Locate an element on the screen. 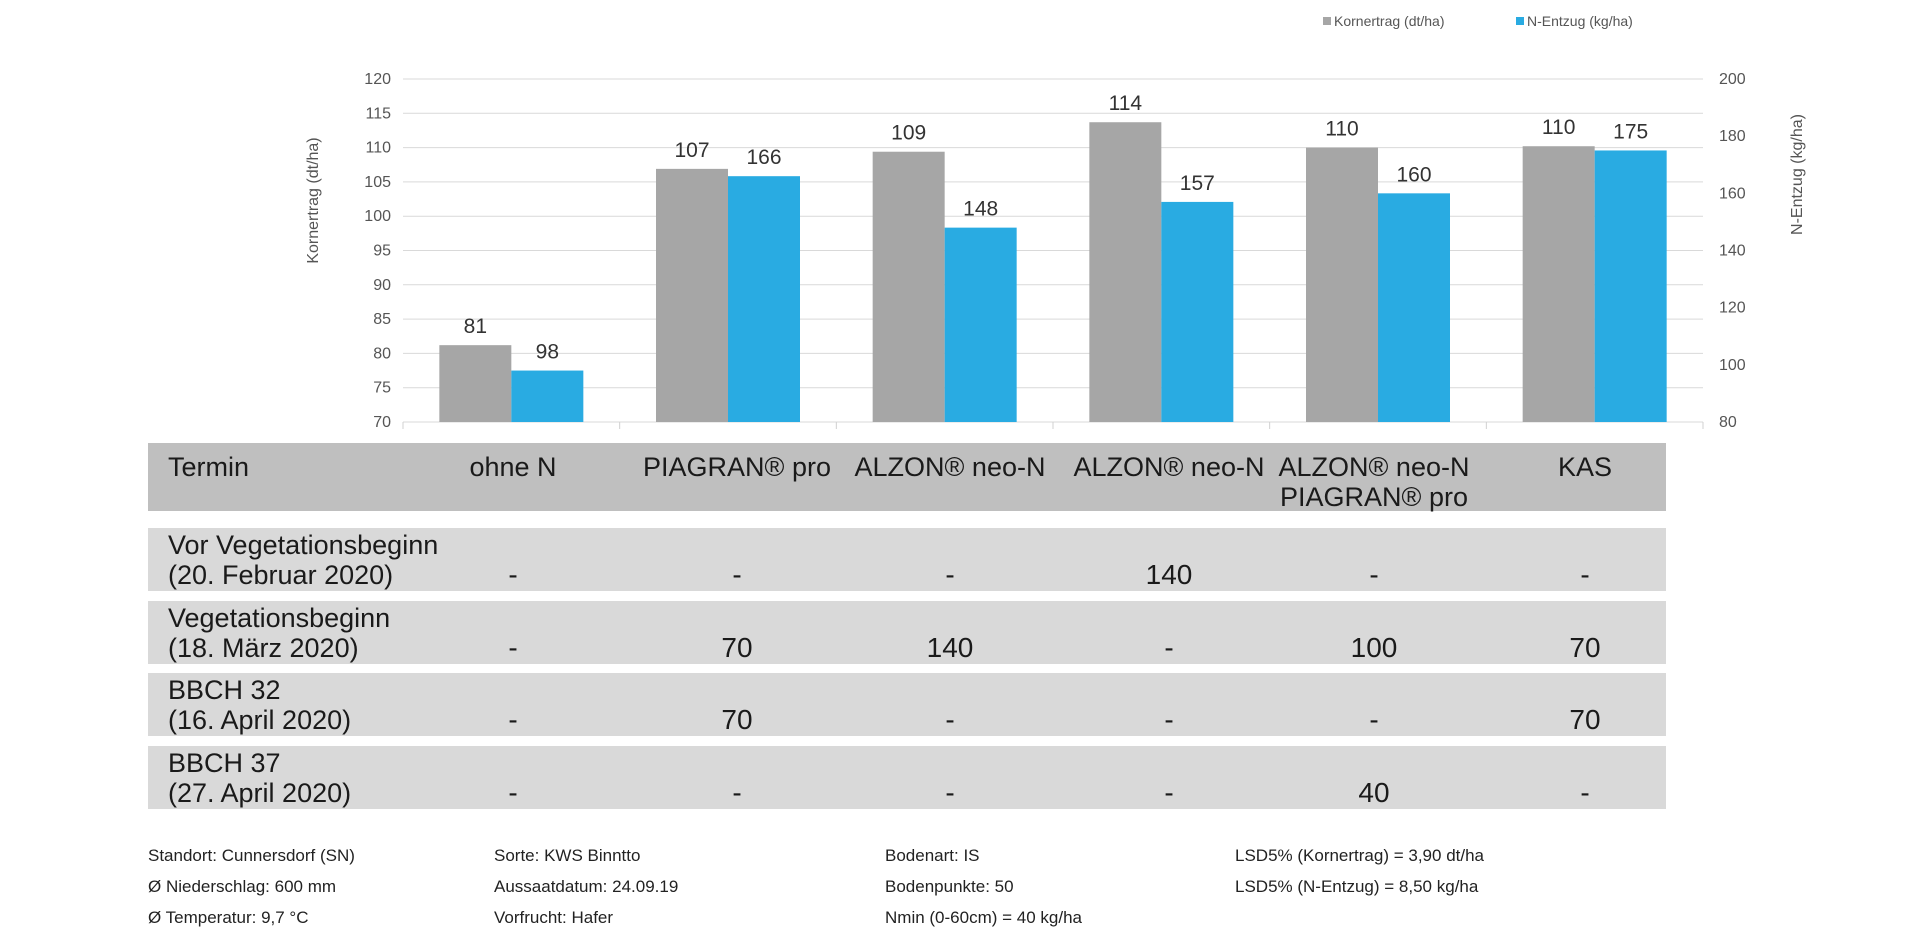  data-label: 81 is located at coordinates (475, 326).